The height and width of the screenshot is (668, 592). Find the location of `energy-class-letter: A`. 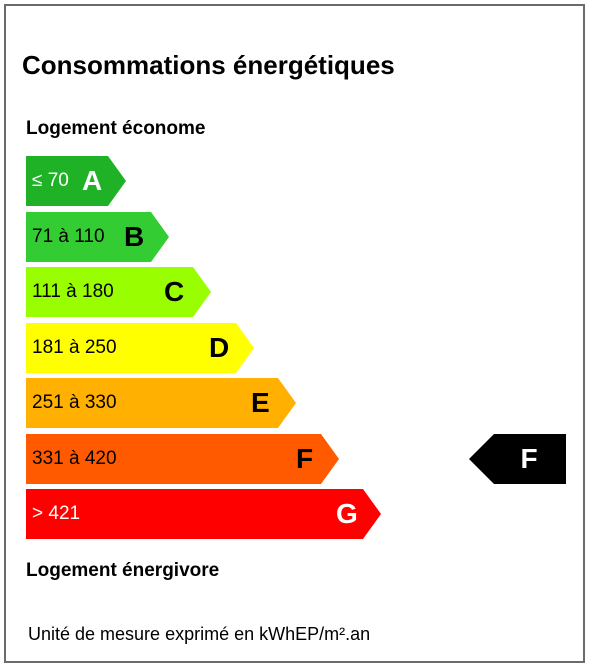

energy-class-letter: A is located at coordinates (92, 180).